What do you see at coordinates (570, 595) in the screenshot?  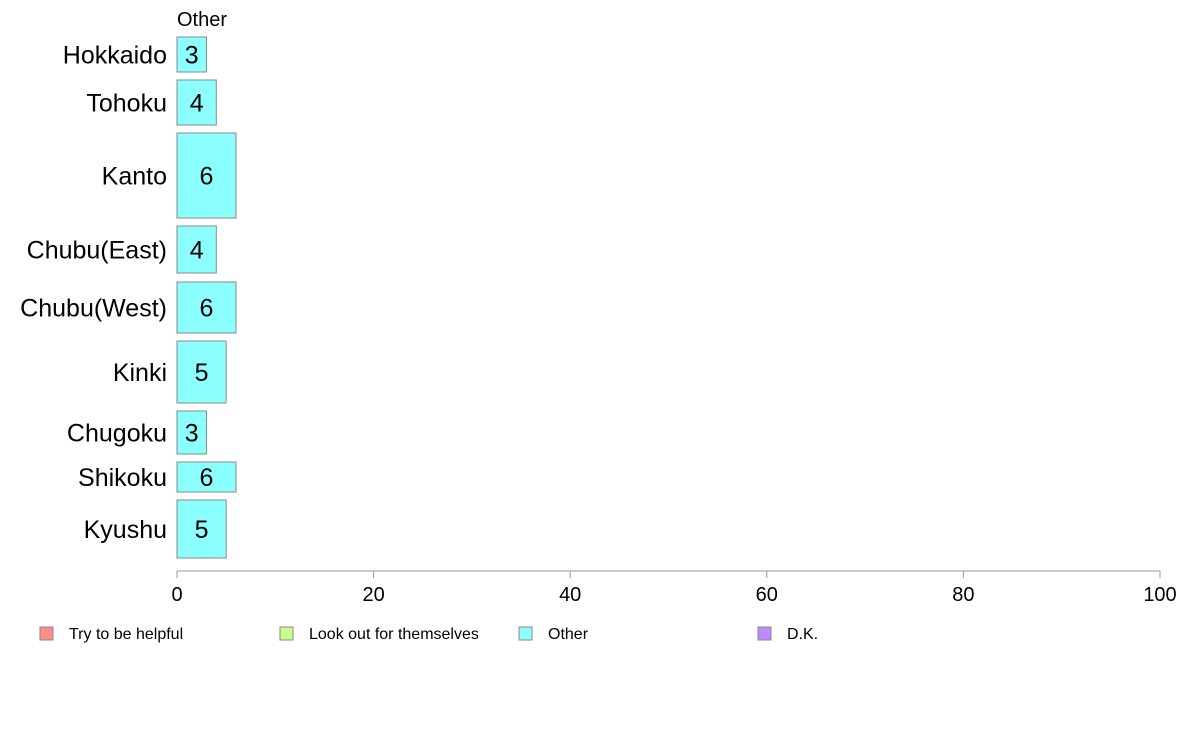 I see `x-tick-label: 40` at bounding box center [570, 595].